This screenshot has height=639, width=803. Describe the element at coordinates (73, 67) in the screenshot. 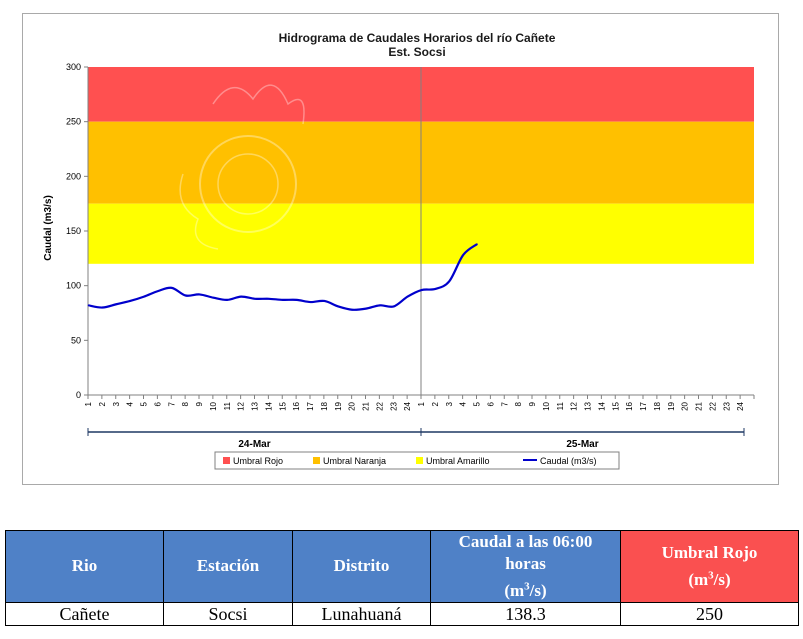

I see `y-tick-label: 300` at that location.